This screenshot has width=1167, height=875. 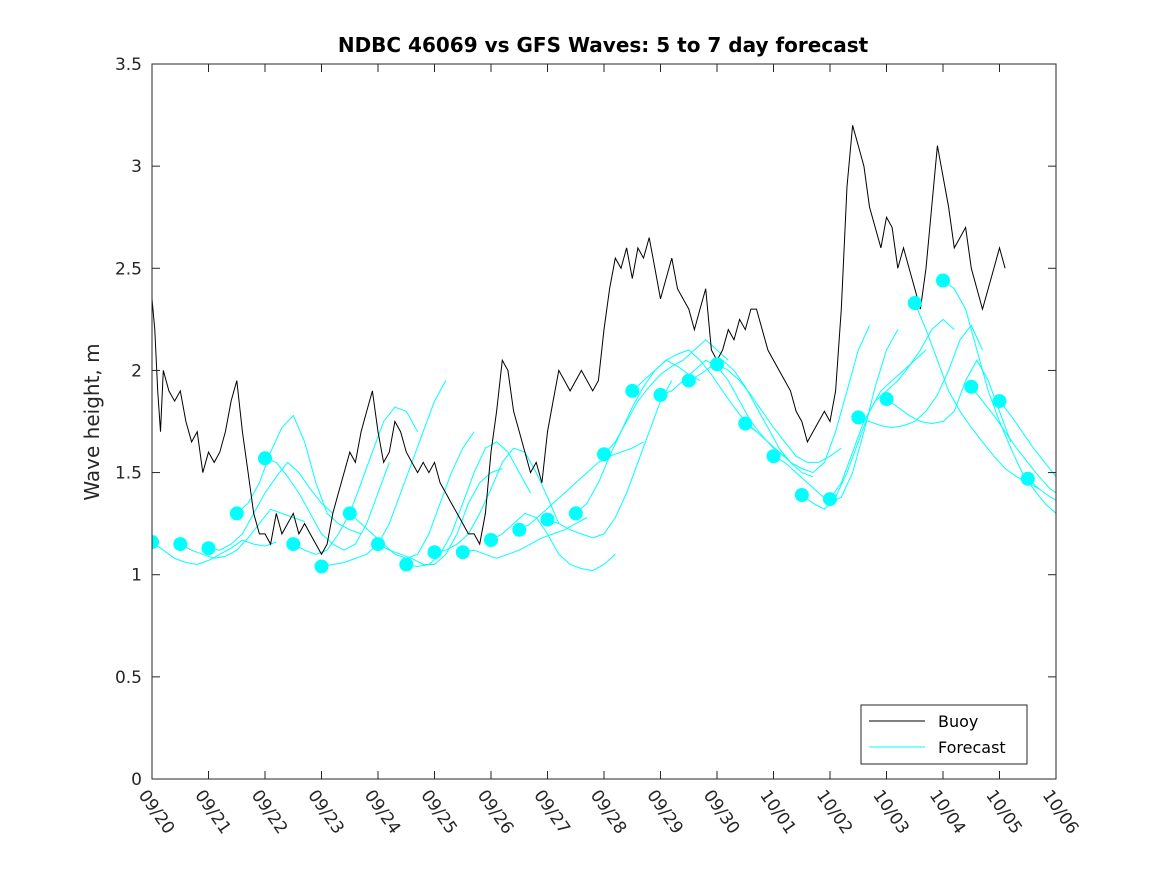 I want to click on legend-box, so click(x=944, y=734).